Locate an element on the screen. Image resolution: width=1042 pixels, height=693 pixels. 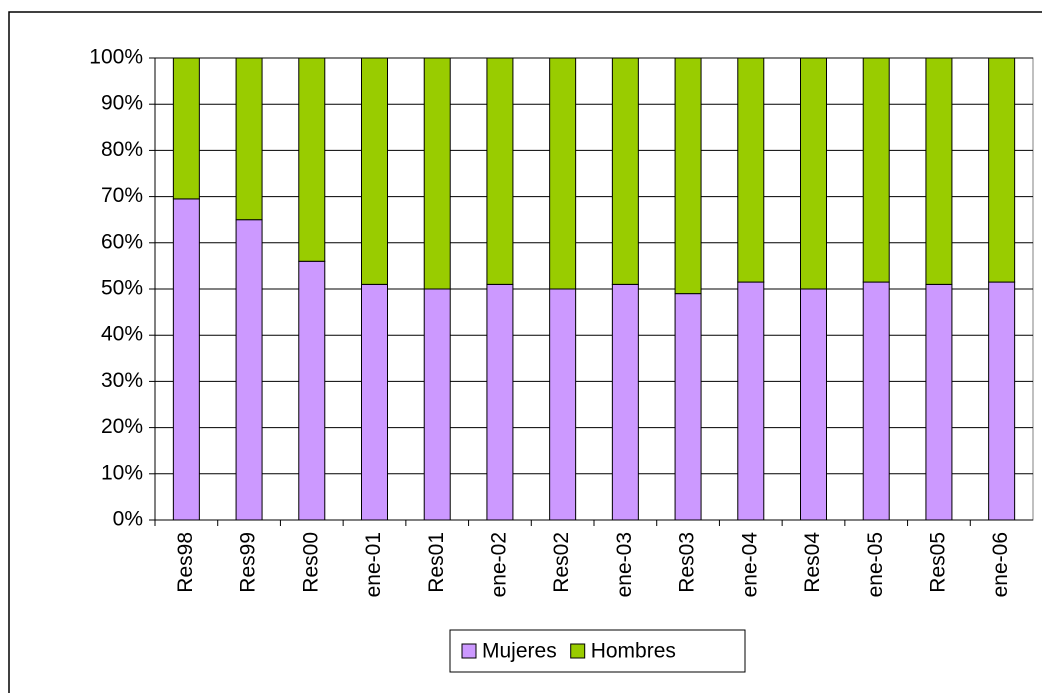
x-tick-label: Res02 is located at coordinates (561, 562).